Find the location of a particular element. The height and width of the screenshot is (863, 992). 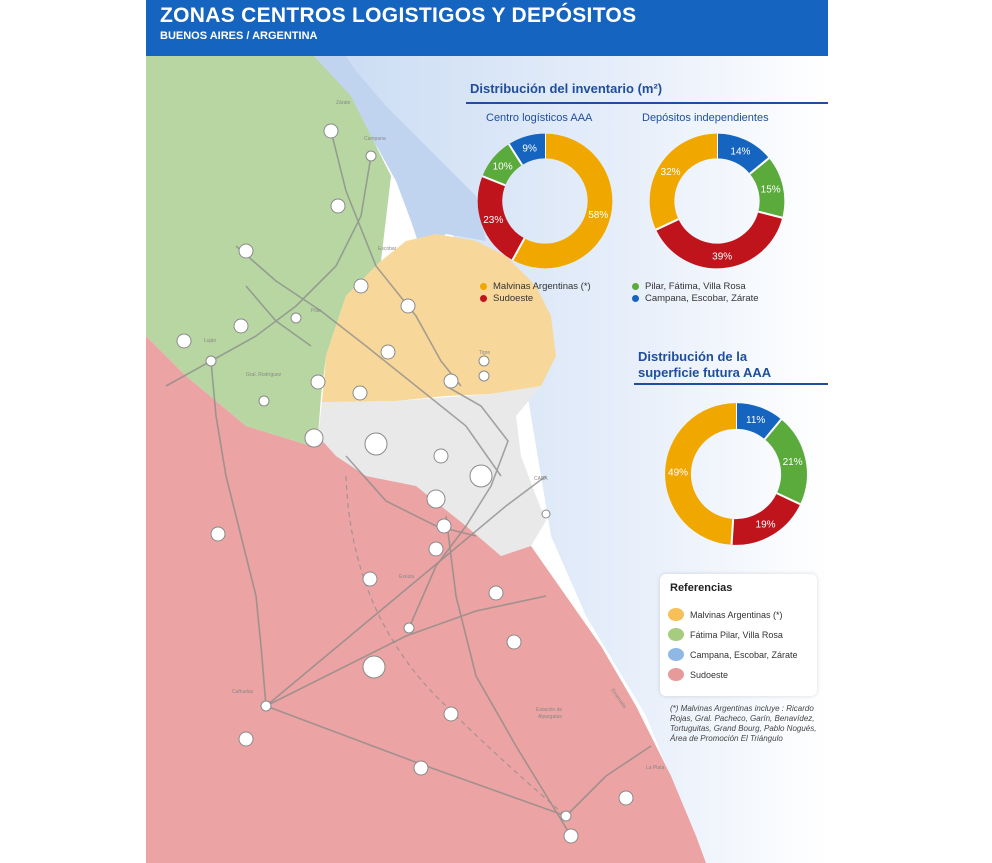

legend-label-sudoeste: Sudoeste is located at coordinates (513, 298).